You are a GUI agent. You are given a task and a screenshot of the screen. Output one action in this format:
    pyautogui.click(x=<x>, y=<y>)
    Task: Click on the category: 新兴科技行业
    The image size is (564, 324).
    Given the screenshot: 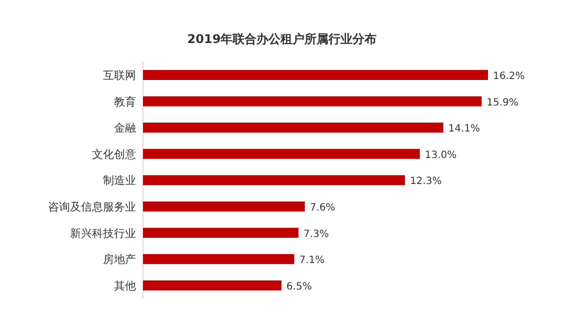 What is the action you would take?
    pyautogui.click(x=103, y=233)
    